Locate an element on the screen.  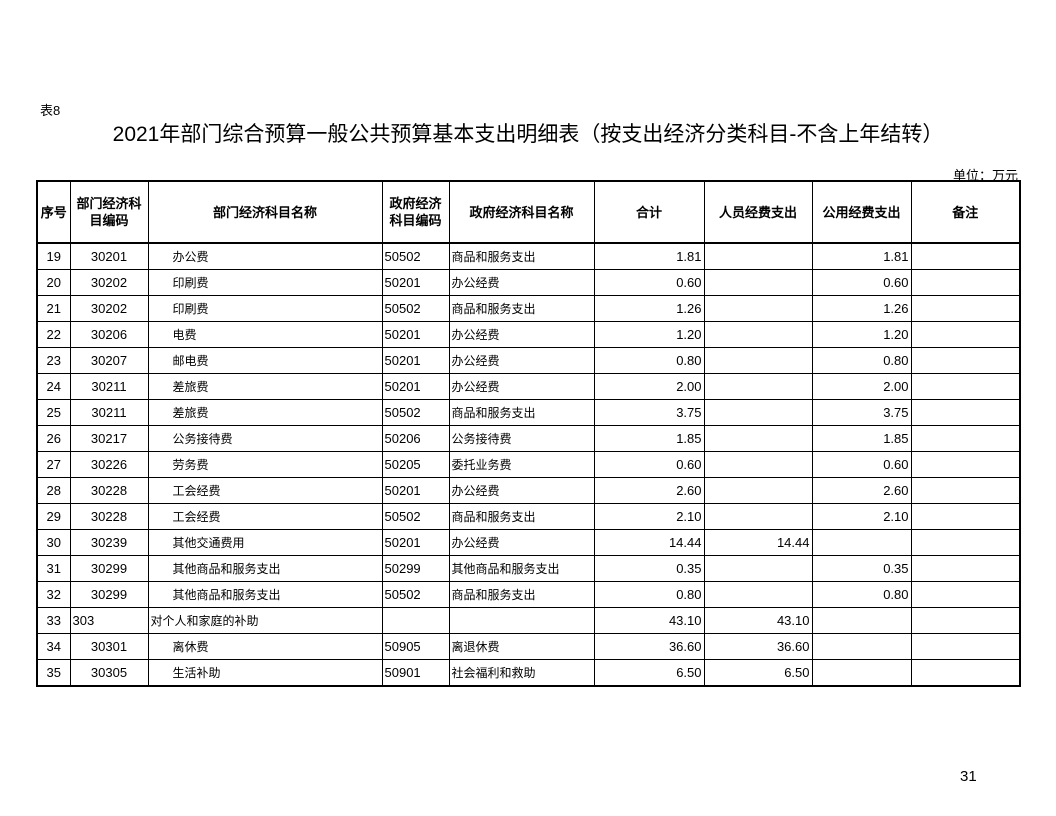
cell-dept-code: 30206 is located at coordinates (109, 334).